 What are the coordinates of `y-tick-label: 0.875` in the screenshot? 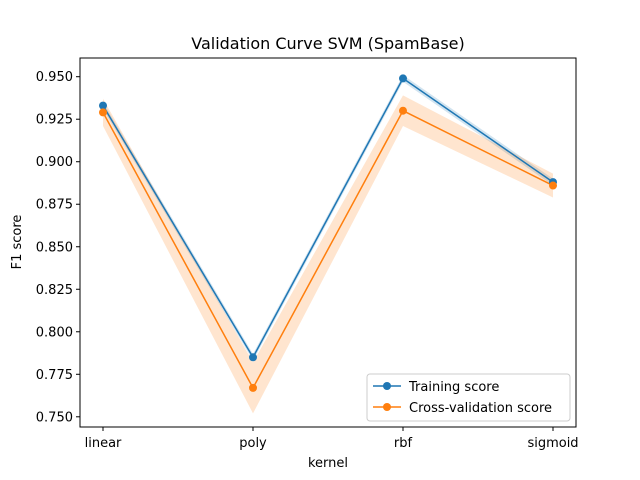 It's located at (54, 205).